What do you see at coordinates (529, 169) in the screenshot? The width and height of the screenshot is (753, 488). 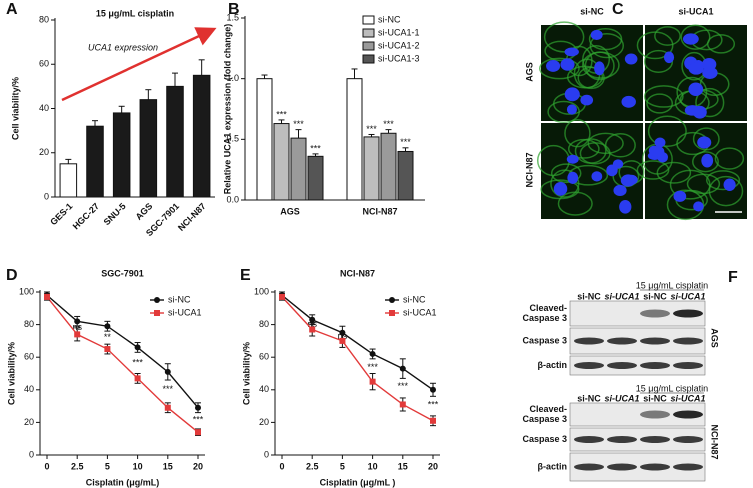 I see `row-label: NCI-N87` at bounding box center [529, 169].